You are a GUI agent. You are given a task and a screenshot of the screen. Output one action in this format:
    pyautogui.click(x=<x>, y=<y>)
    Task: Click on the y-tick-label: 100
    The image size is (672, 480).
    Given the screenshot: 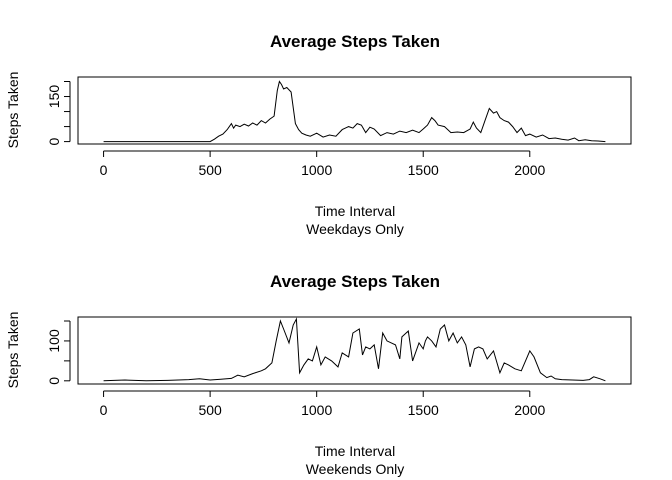 What is the action you would take?
    pyautogui.click(x=54, y=341)
    